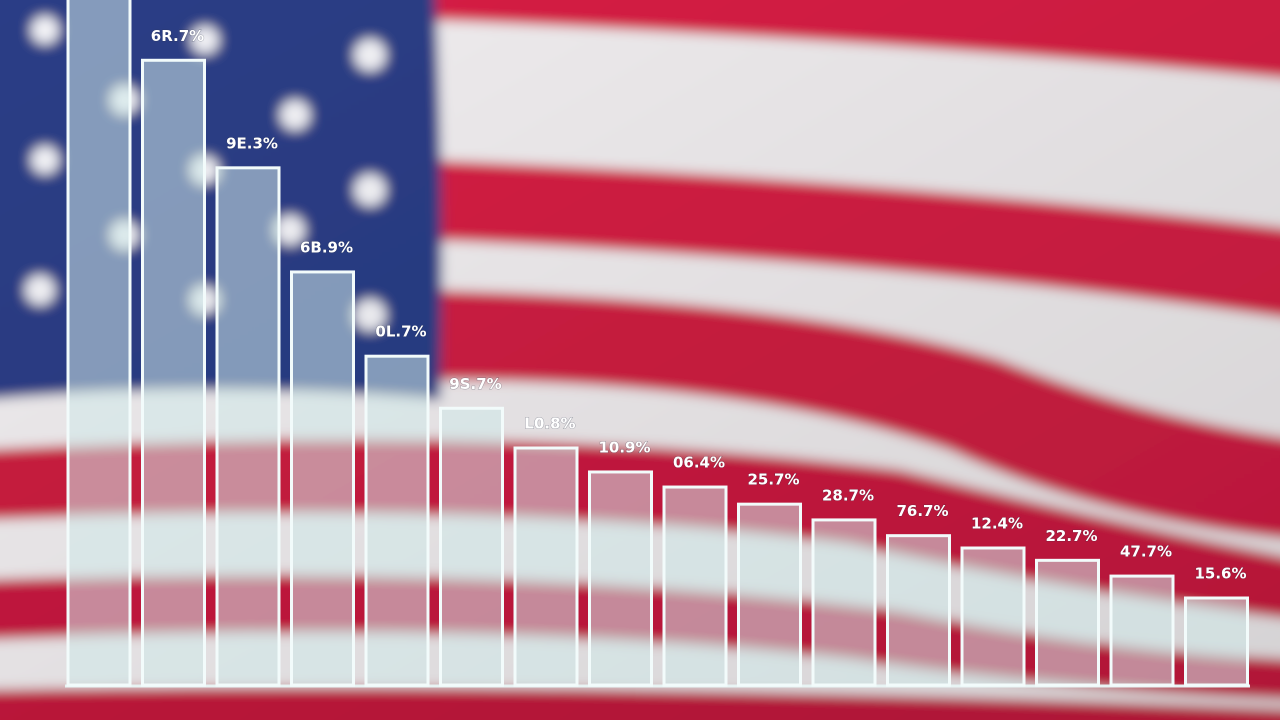  I want to click on value-label: 9S.7%, so click(475, 384).